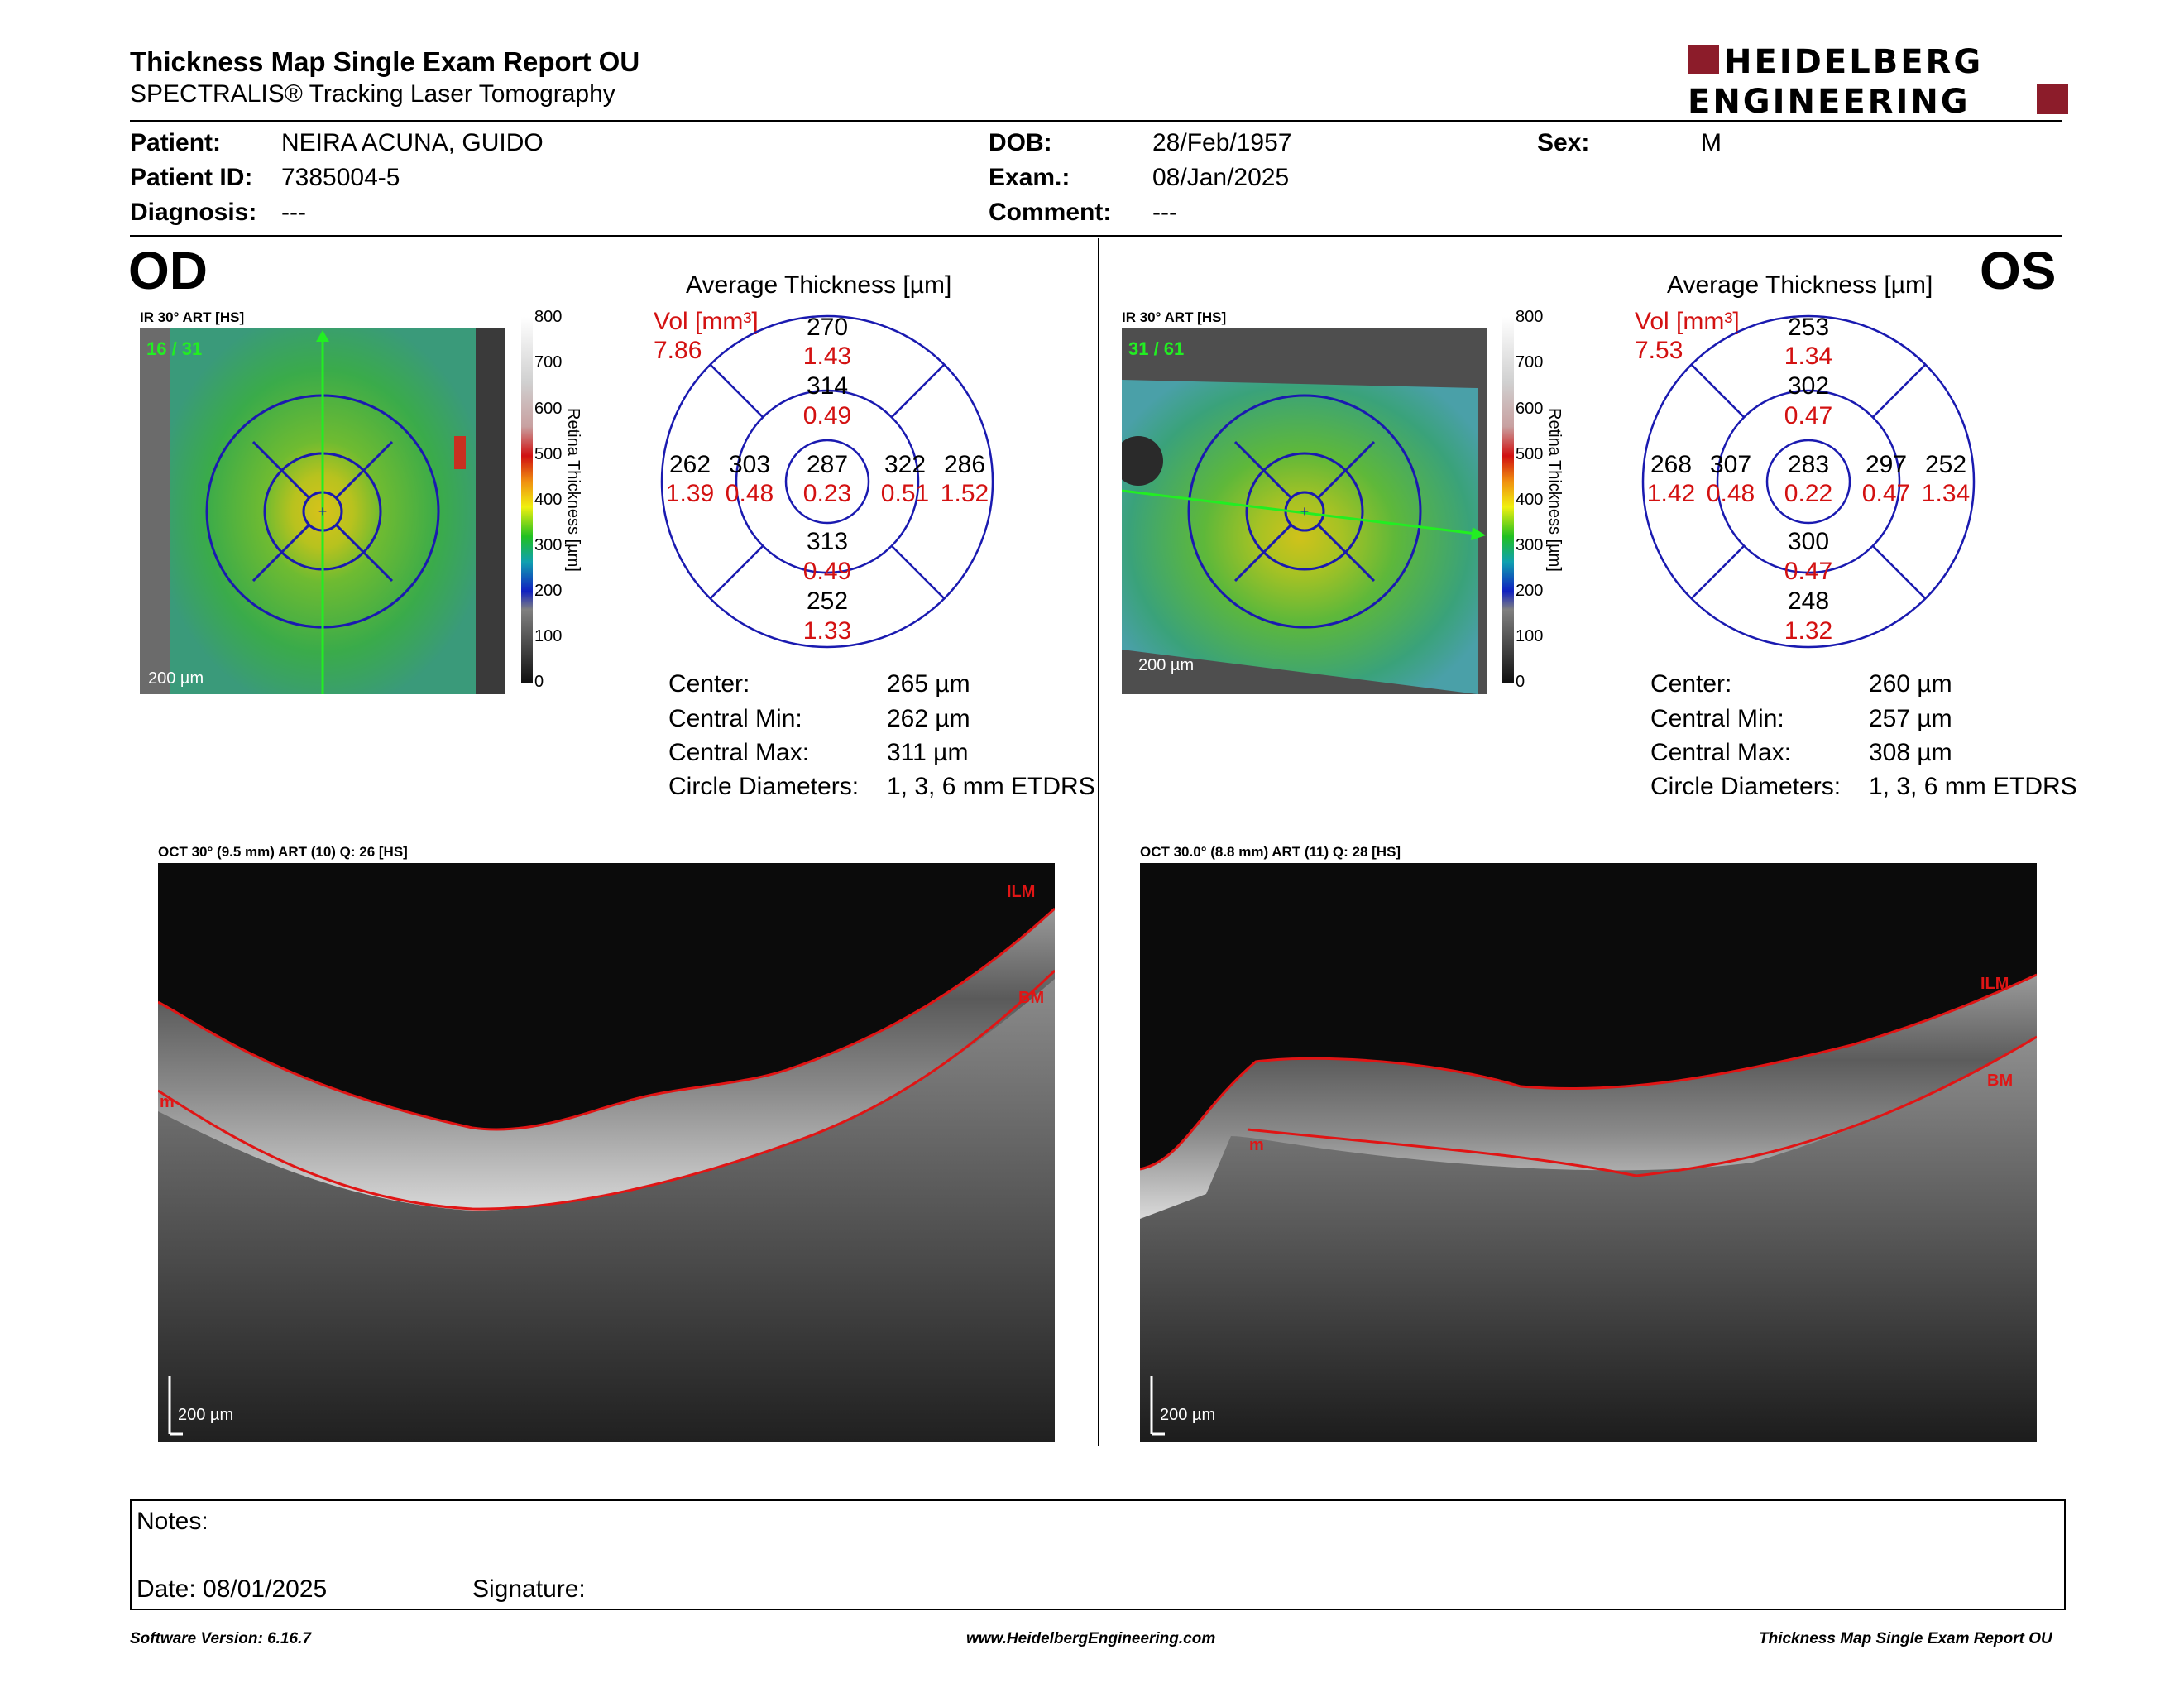 This screenshot has width=2184, height=1688. Describe the element at coordinates (827, 386) in the screenshot. I see `od-sup-inner-thickness: 314` at that location.